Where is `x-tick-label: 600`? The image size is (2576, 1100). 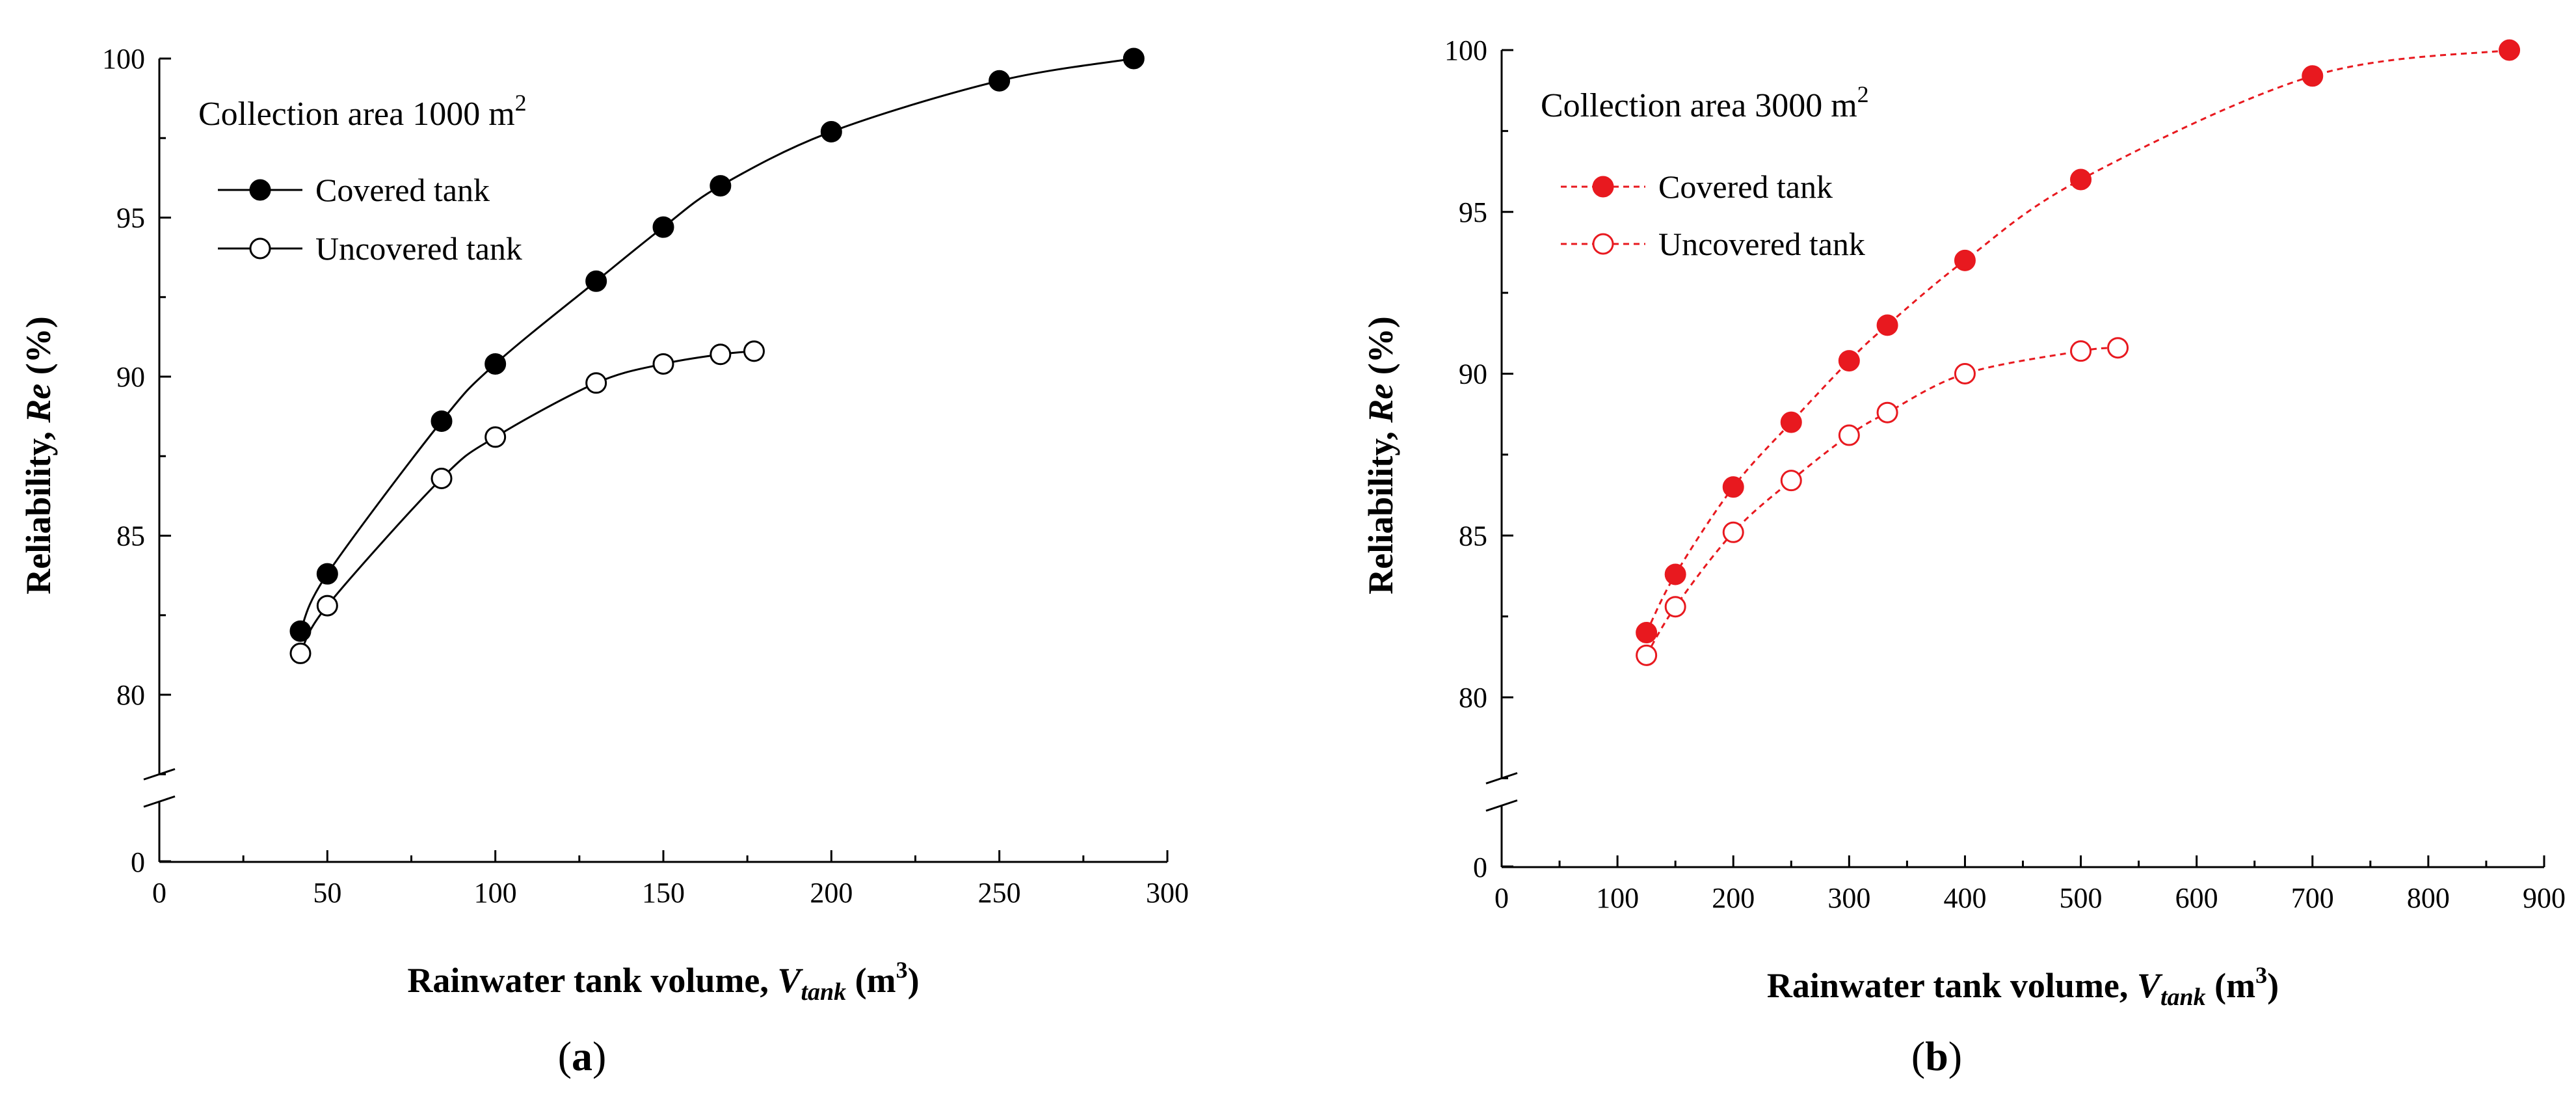 x-tick-label: 600 is located at coordinates (2196, 898).